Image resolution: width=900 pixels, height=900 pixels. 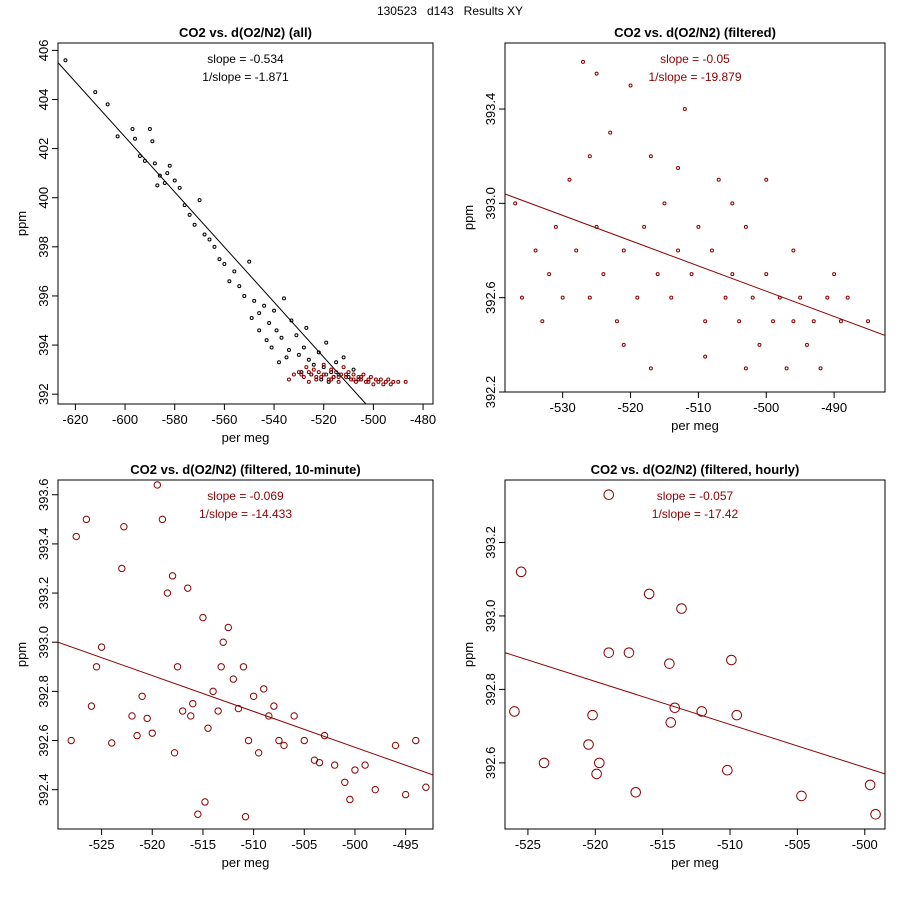 What do you see at coordinates (43, 100) in the screenshot?
I see `y-tick-label: 404` at bounding box center [43, 100].